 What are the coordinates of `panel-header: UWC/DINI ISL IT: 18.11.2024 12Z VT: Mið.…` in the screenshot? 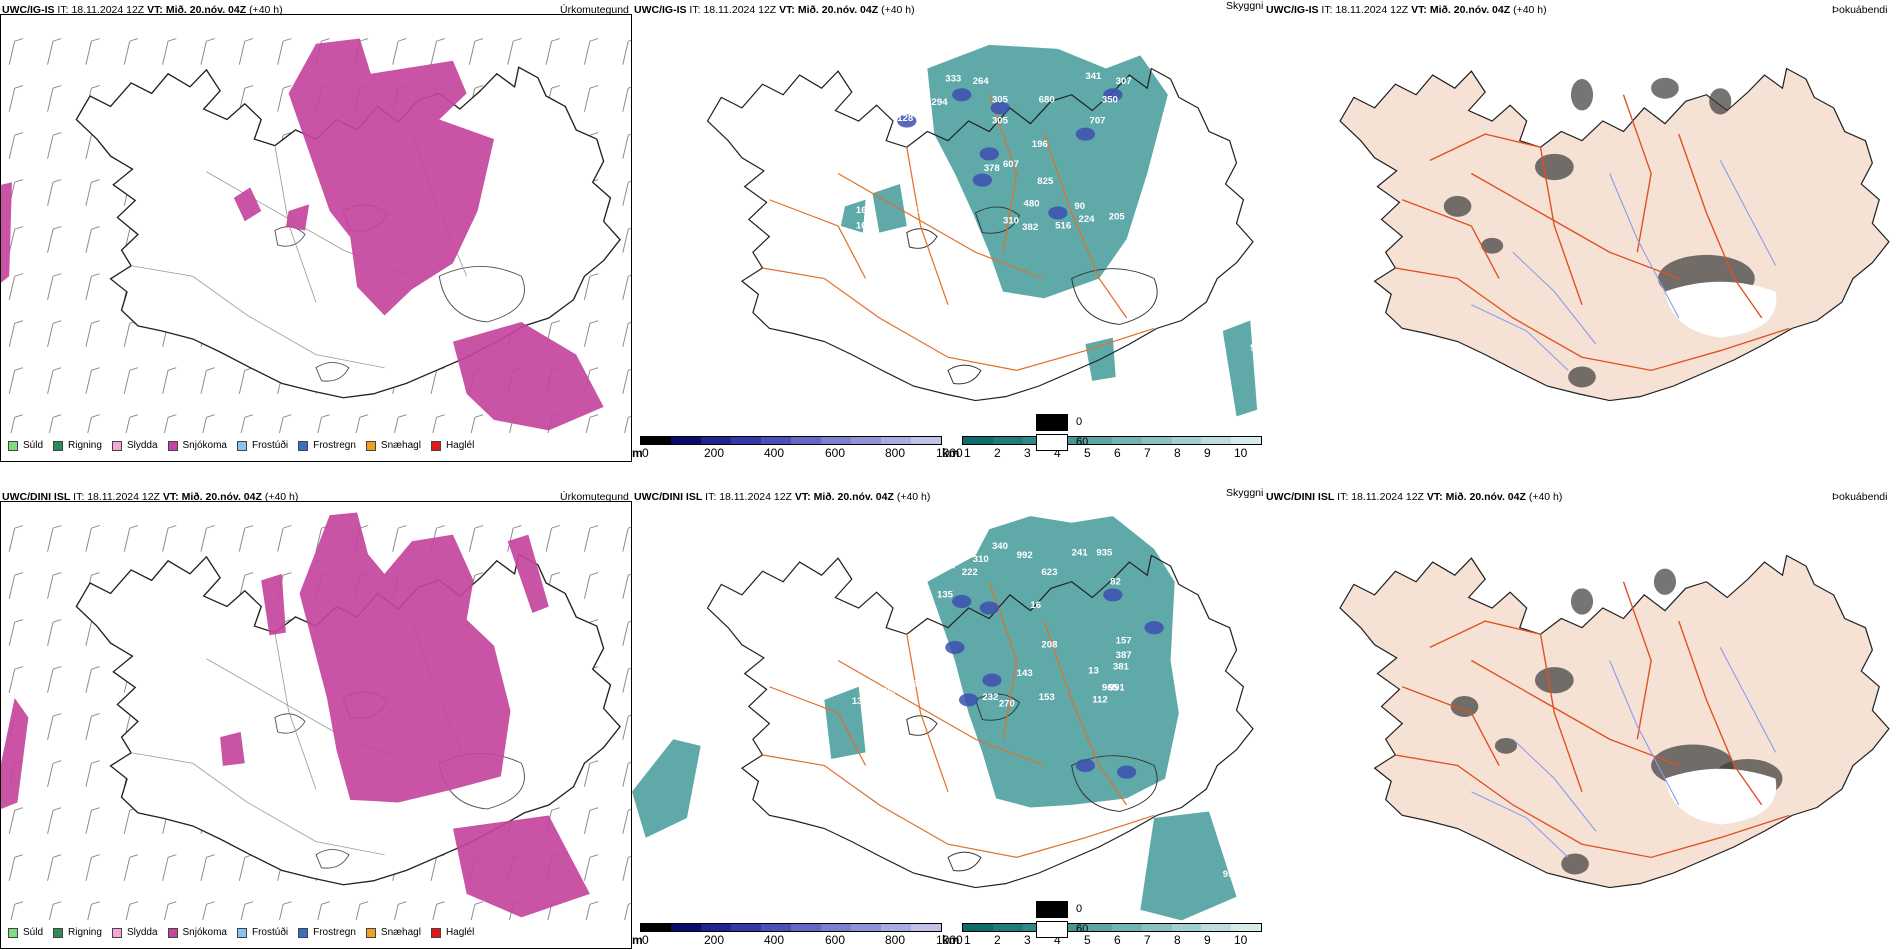 It's located at (1414, 497).